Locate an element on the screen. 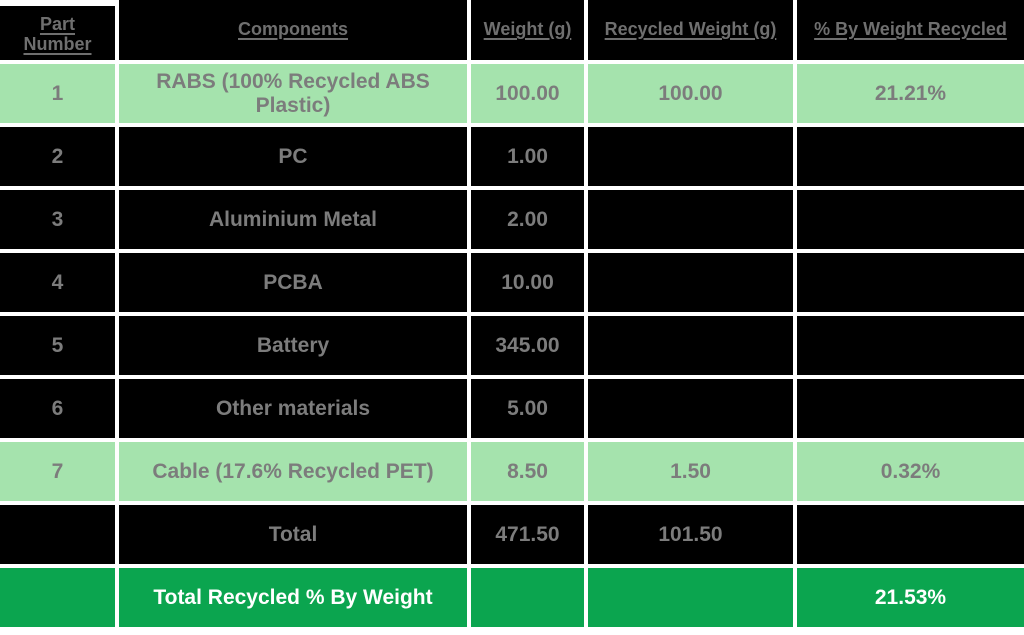 This screenshot has width=1024, height=635. pct-recycled-cell-text: 21.21% is located at coordinates (910, 93).